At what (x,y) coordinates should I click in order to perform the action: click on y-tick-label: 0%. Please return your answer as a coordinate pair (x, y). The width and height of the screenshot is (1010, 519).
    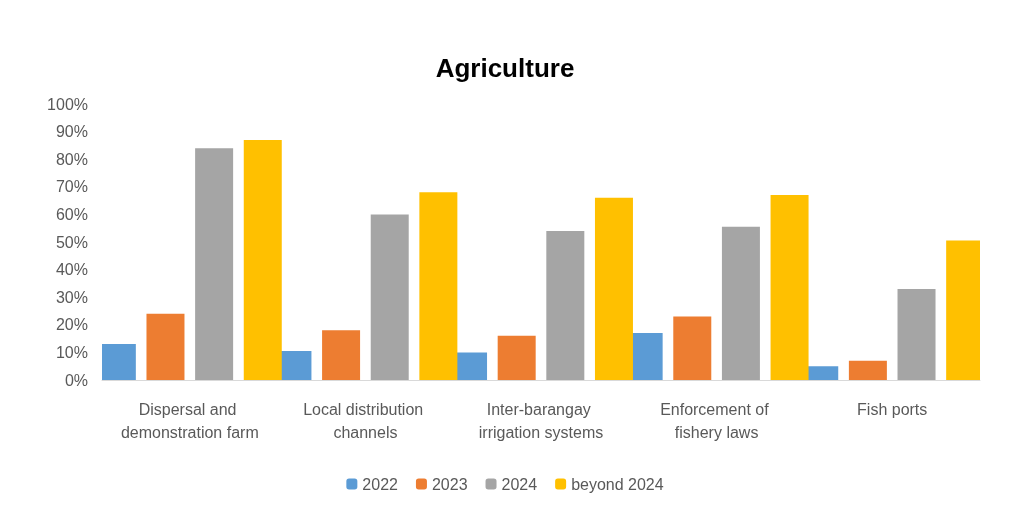
    Looking at the image, I should click on (76, 380).